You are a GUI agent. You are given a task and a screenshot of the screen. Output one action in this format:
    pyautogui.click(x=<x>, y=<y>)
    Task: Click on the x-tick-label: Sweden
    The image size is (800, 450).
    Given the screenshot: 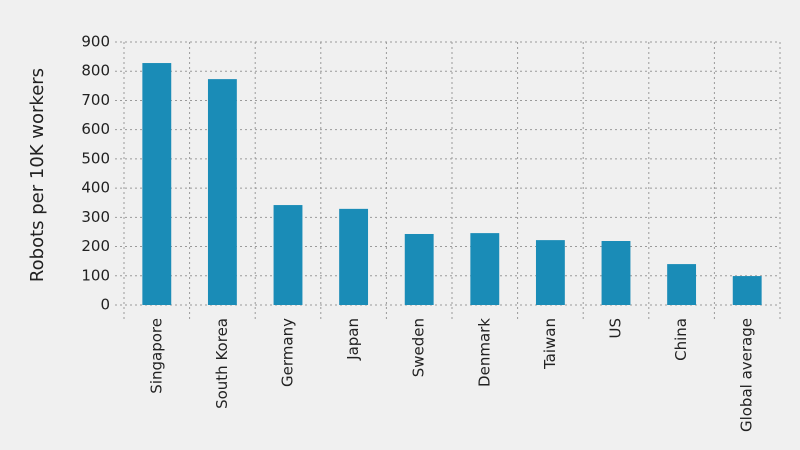 What is the action you would take?
    pyautogui.click(x=419, y=347)
    